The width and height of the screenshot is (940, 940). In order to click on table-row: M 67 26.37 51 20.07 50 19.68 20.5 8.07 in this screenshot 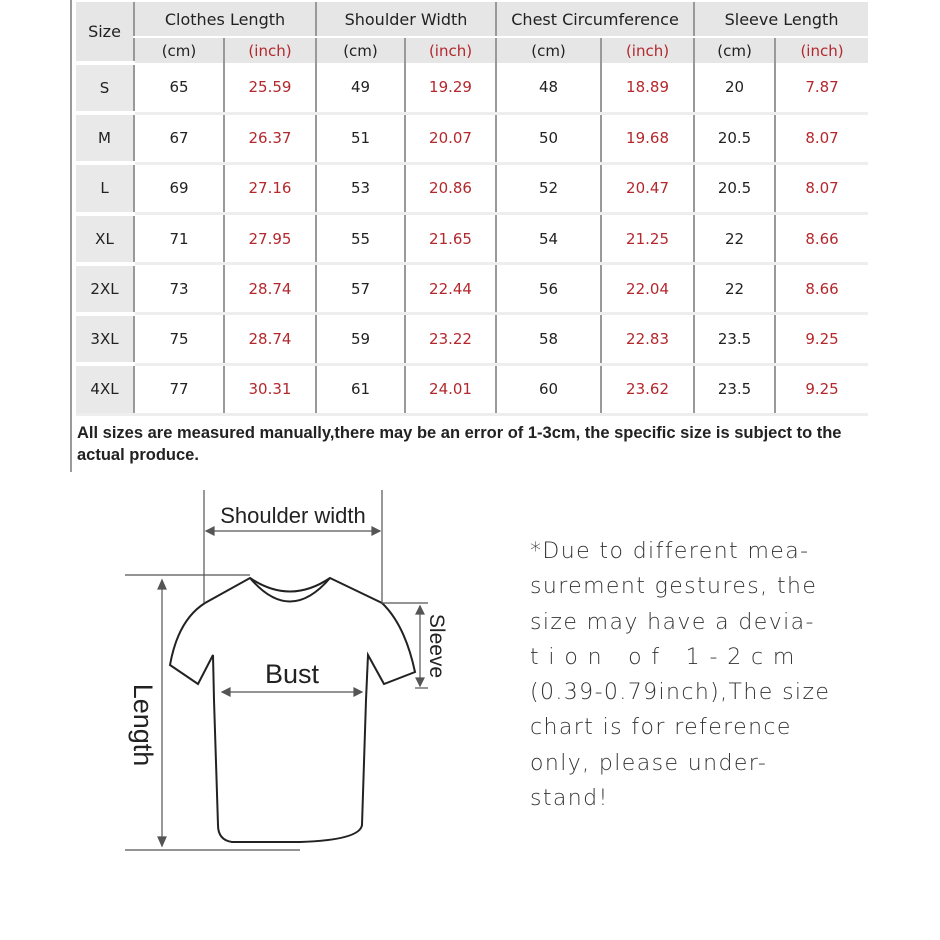, I will do `click(472, 137)`.